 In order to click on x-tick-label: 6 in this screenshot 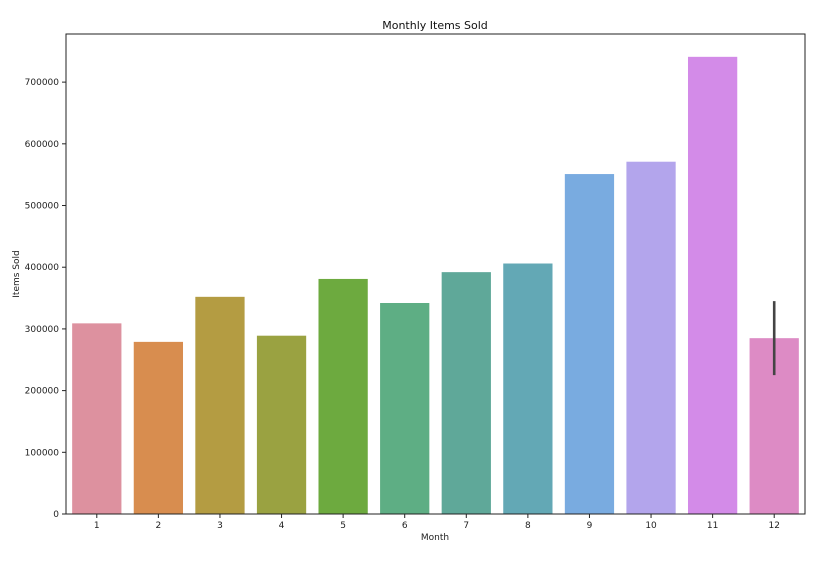, I will do `click(405, 526)`.